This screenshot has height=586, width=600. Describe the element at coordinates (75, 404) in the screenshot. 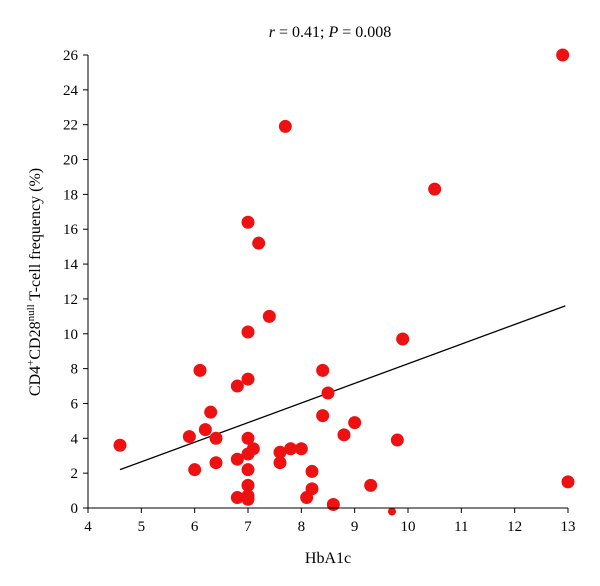

I see `y-tick-label: 6` at that location.